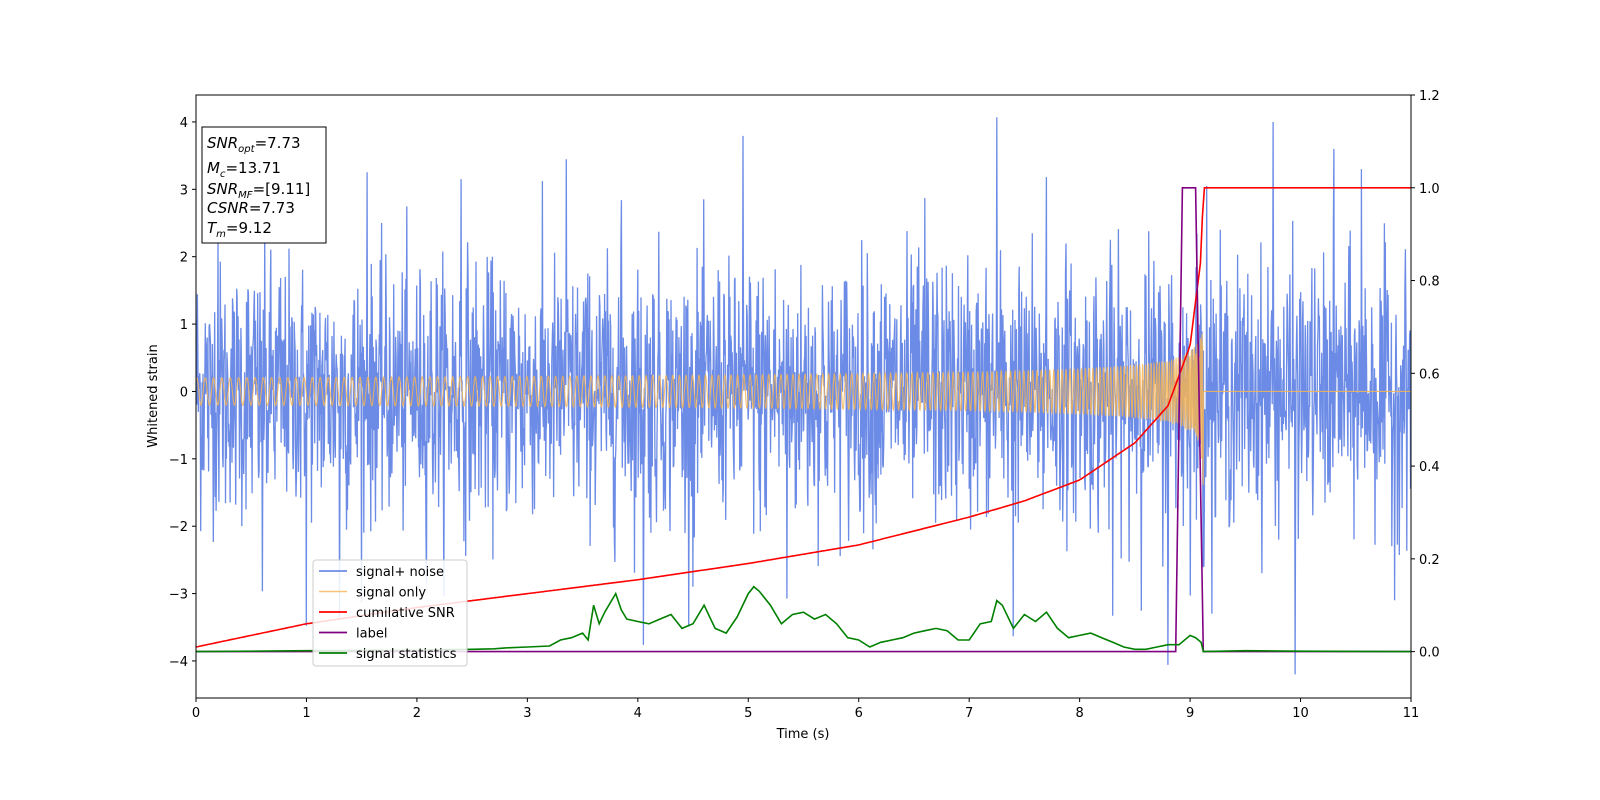 The image size is (1600, 800). I want to click on x-tick-label: 1, so click(306, 713).